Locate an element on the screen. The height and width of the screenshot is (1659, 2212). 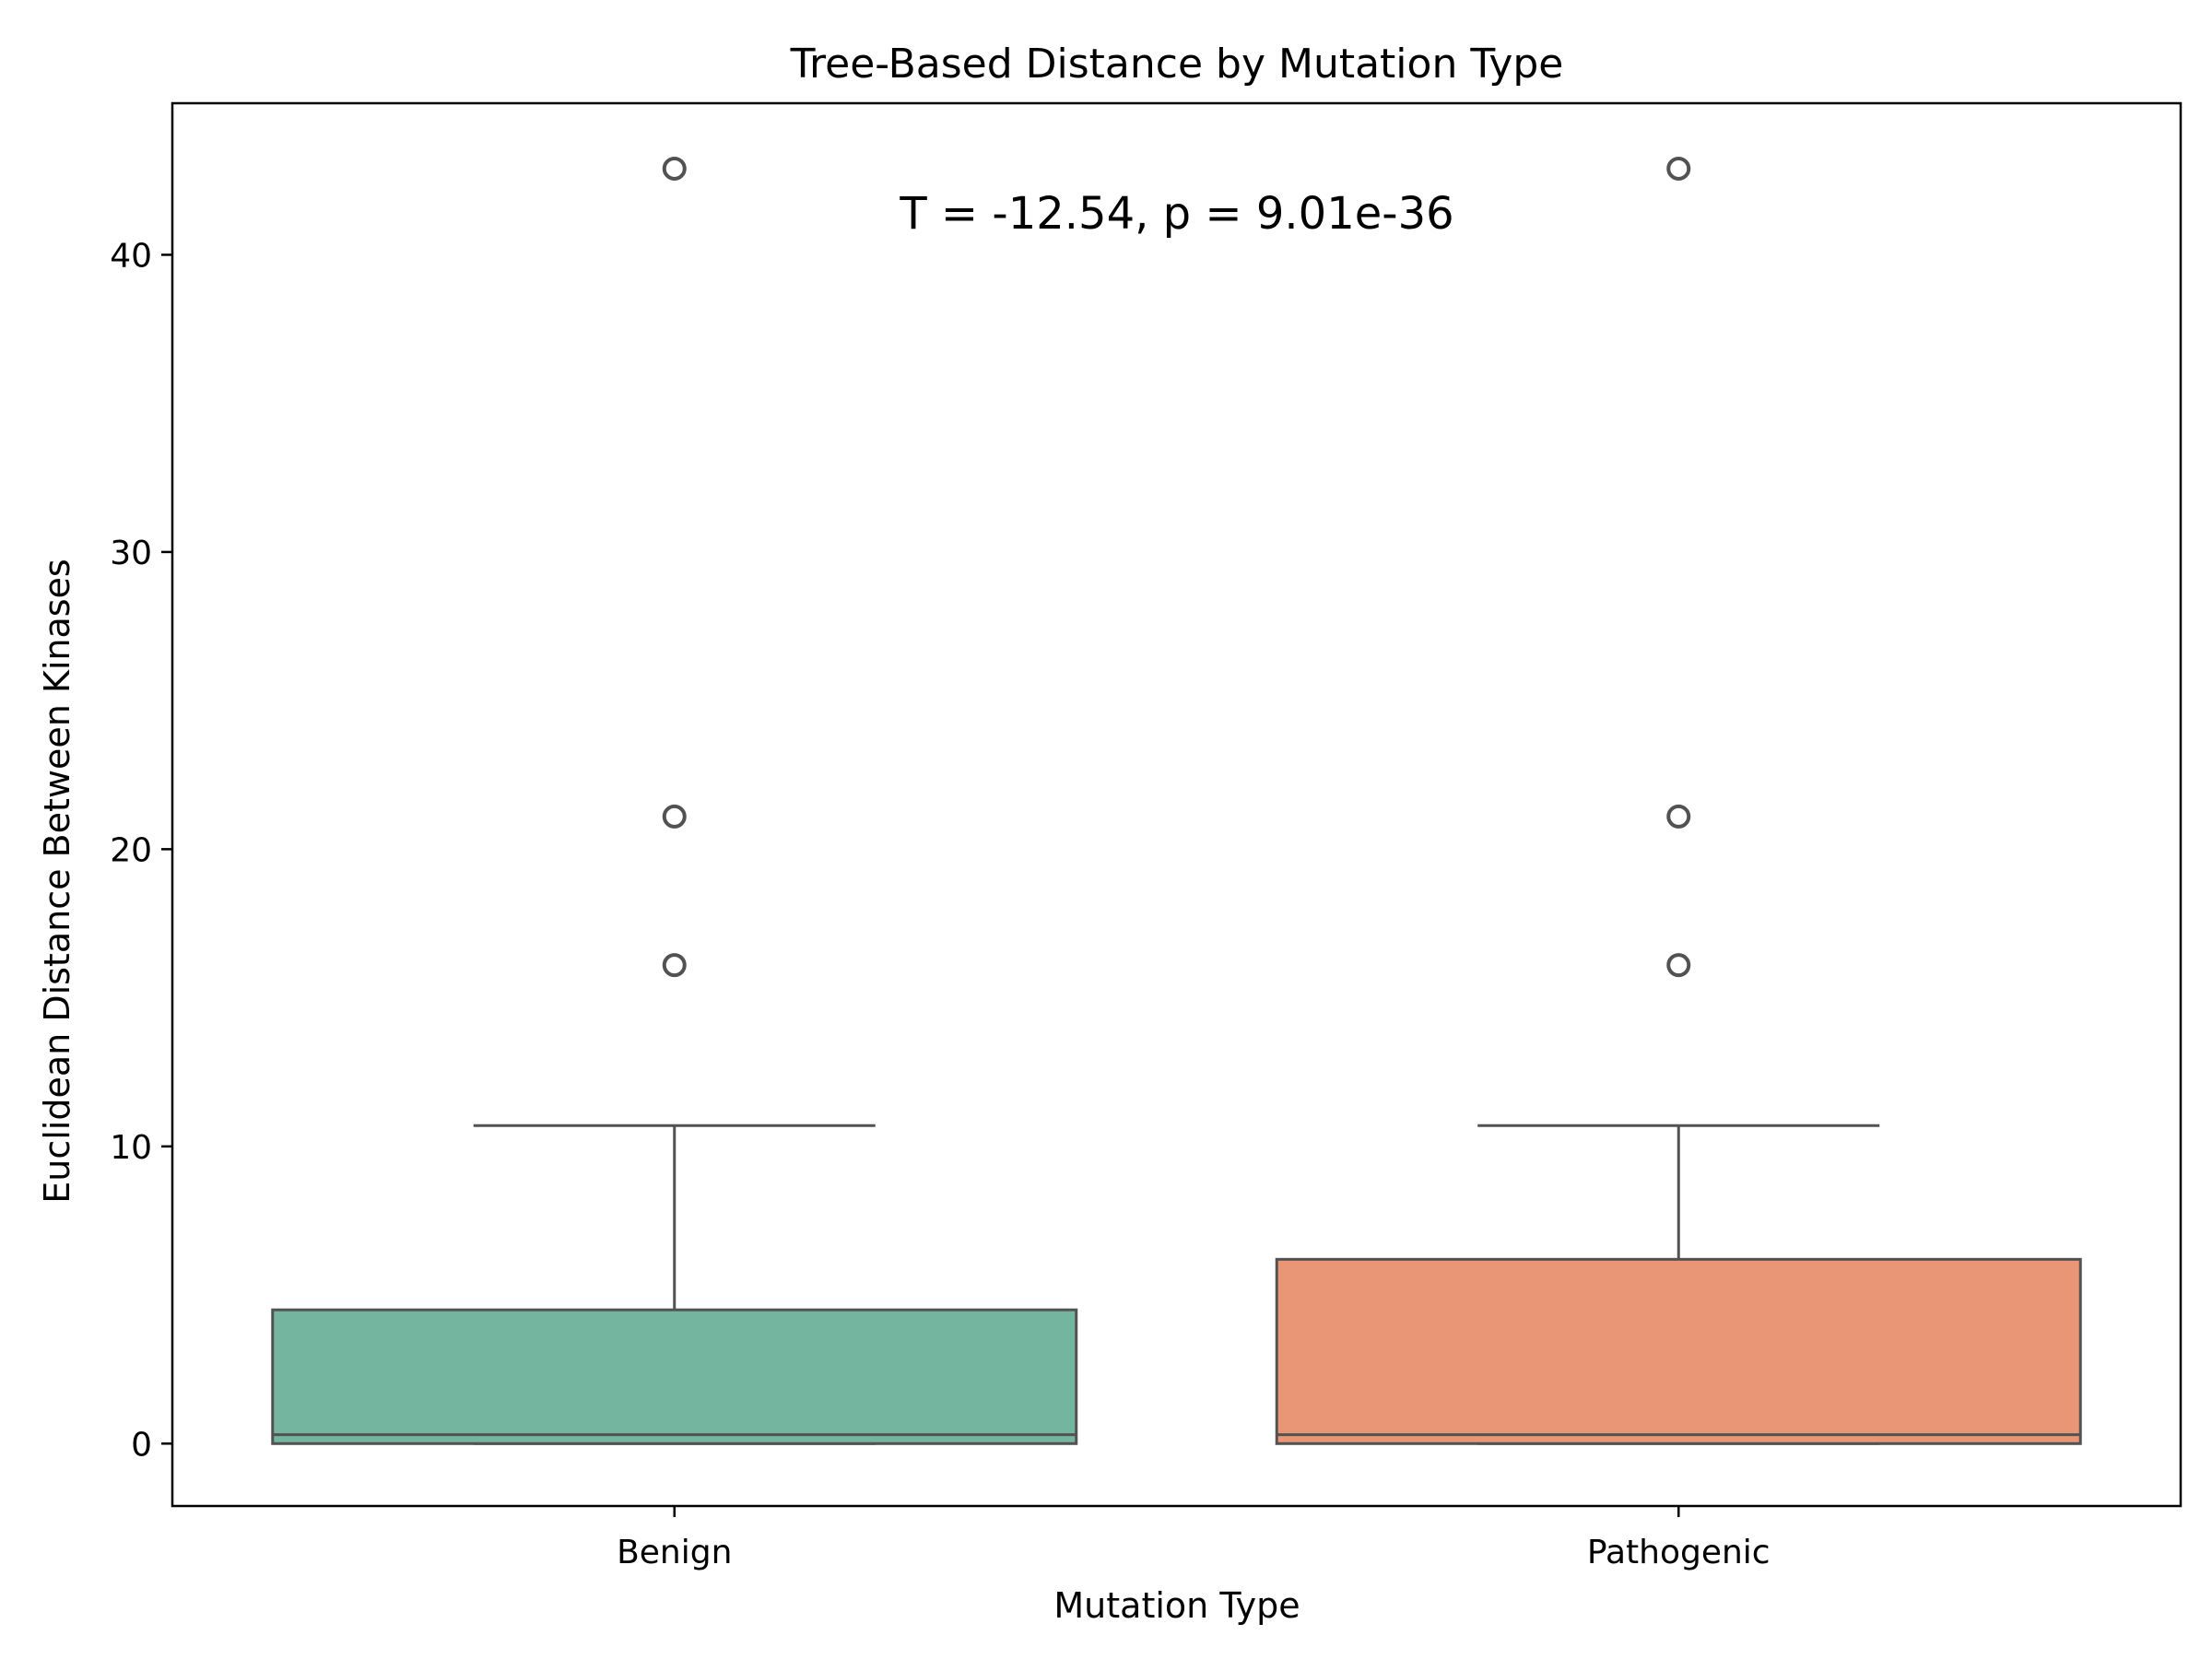
x-tick-label: Benign is located at coordinates (674, 1552).